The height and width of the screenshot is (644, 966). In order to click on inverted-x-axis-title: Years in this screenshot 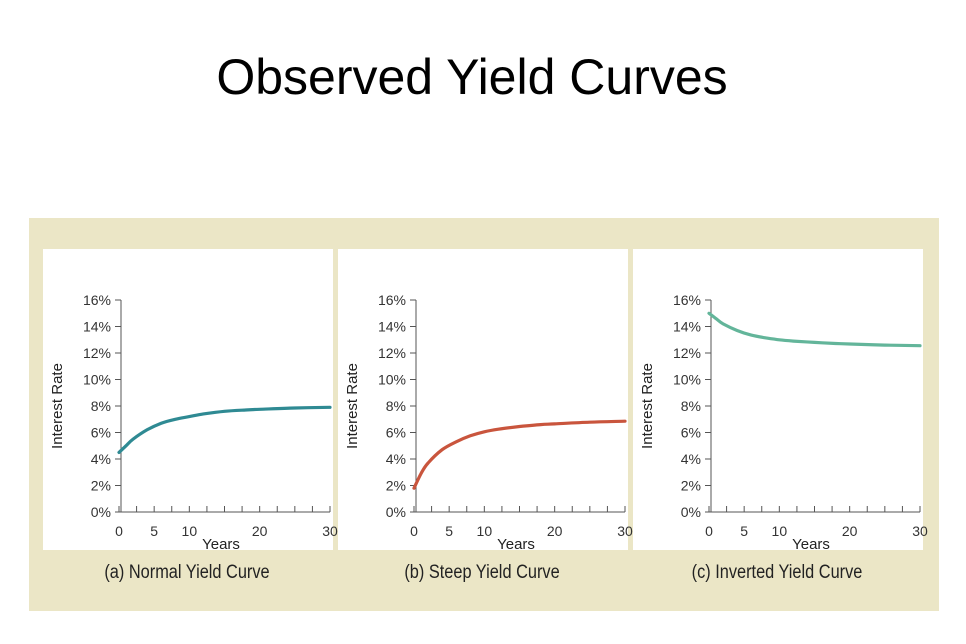, I will do `click(811, 544)`.